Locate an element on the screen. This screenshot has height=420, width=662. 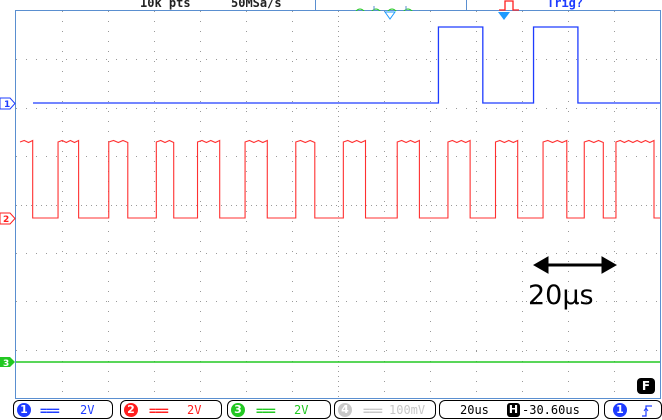
timebase-settings: 20us H -30.60us is located at coordinates (519, 409).